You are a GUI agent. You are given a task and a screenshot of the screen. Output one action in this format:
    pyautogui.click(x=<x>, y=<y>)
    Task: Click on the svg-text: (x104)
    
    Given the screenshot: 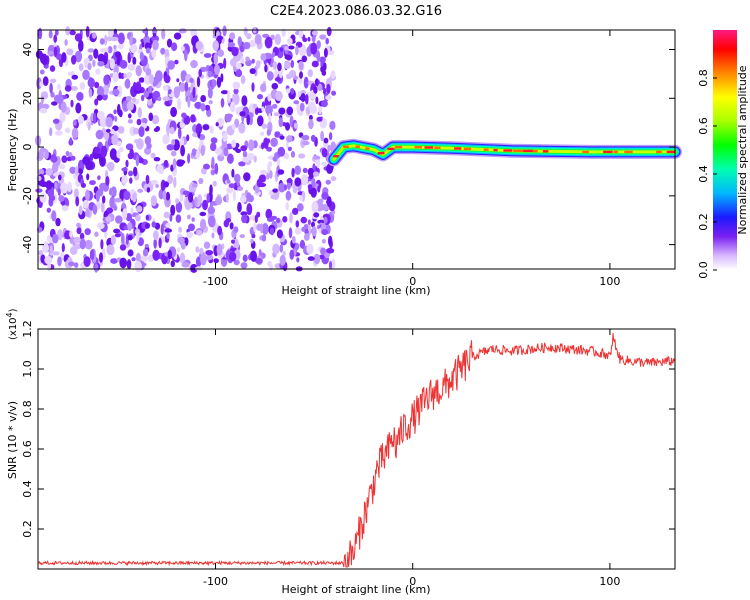 What is the action you would take?
    pyautogui.click(x=12, y=324)
    